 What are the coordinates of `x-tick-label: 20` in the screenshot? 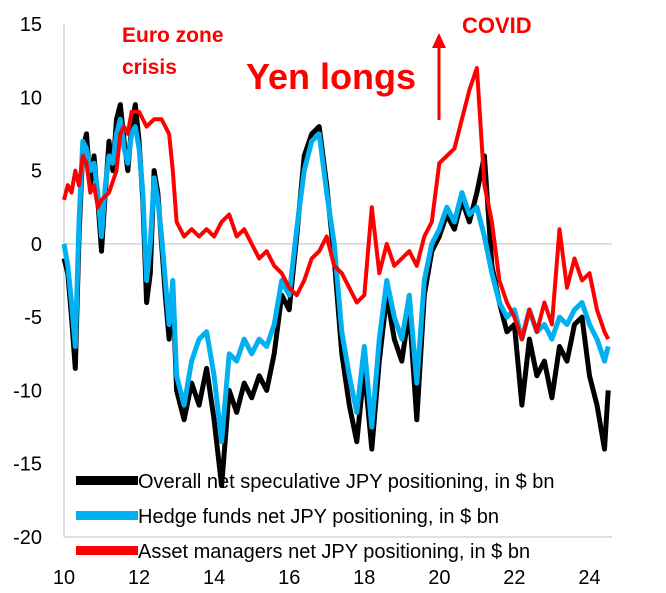 It's located at (439, 578).